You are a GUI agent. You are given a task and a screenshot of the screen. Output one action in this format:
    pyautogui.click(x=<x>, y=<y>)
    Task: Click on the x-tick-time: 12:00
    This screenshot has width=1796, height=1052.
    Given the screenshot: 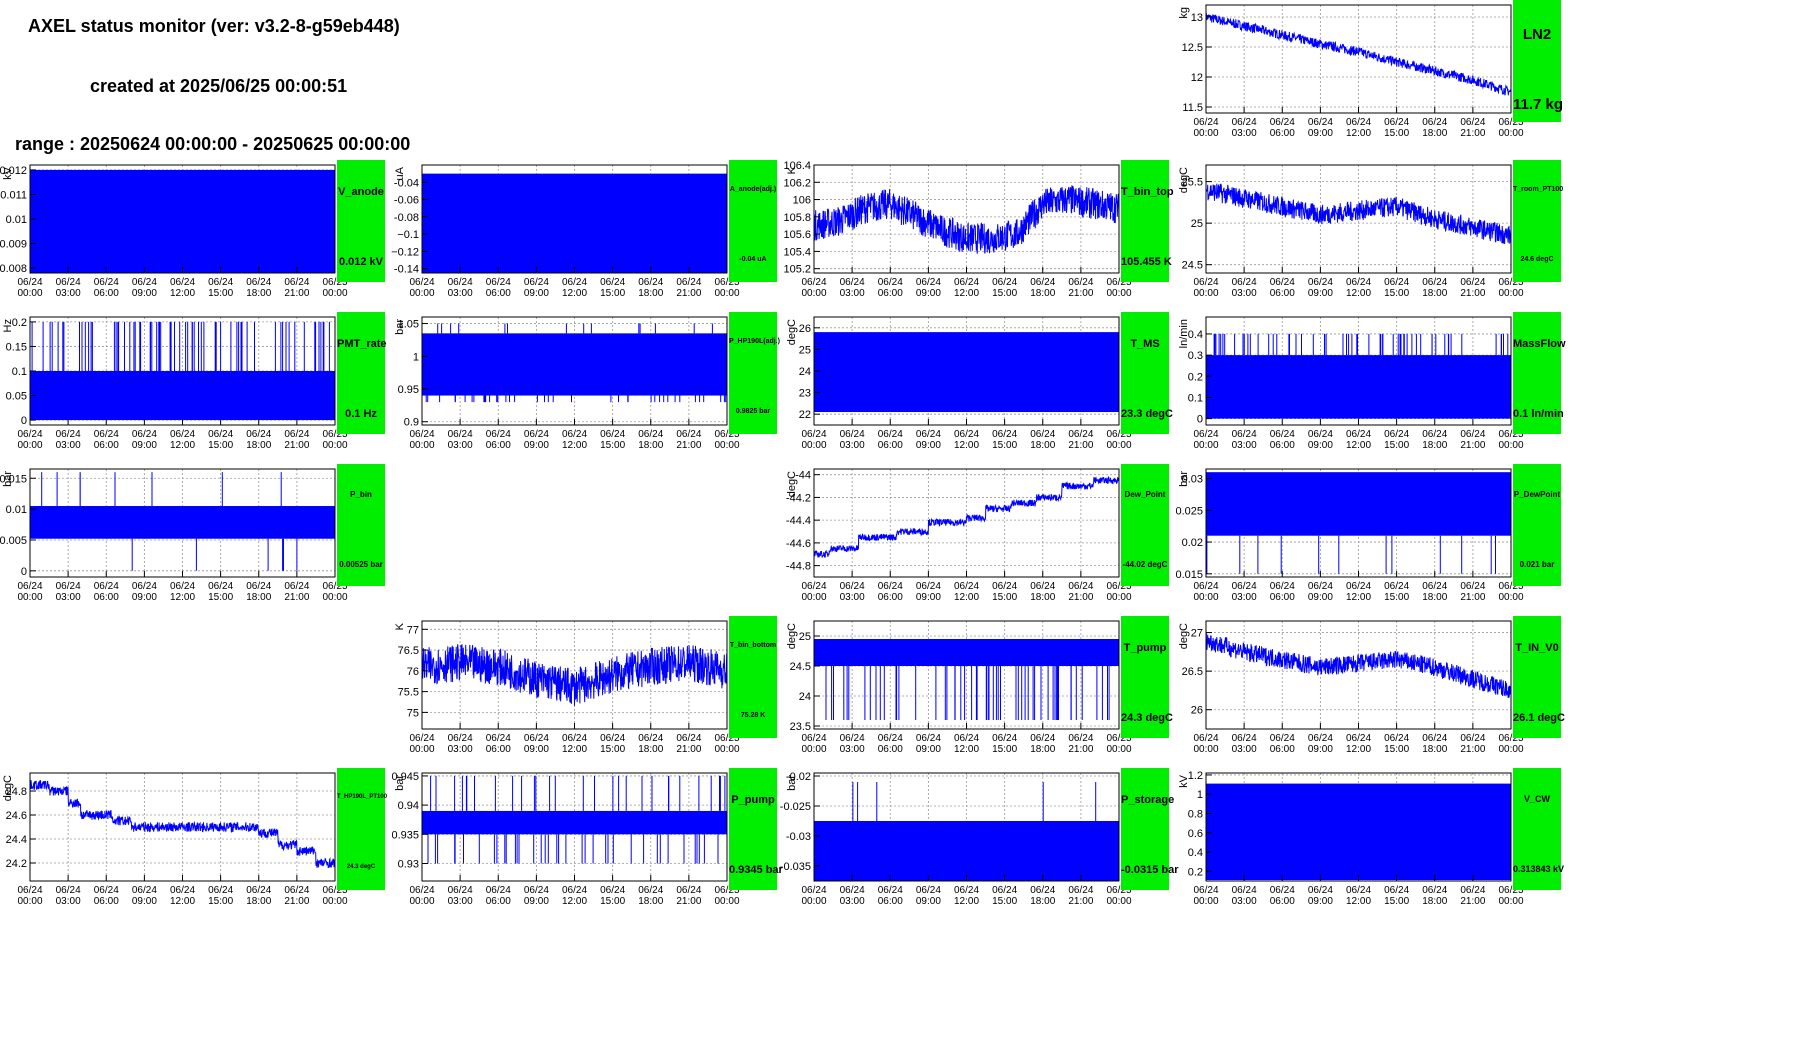 What is the action you would take?
    pyautogui.click(x=574, y=749)
    